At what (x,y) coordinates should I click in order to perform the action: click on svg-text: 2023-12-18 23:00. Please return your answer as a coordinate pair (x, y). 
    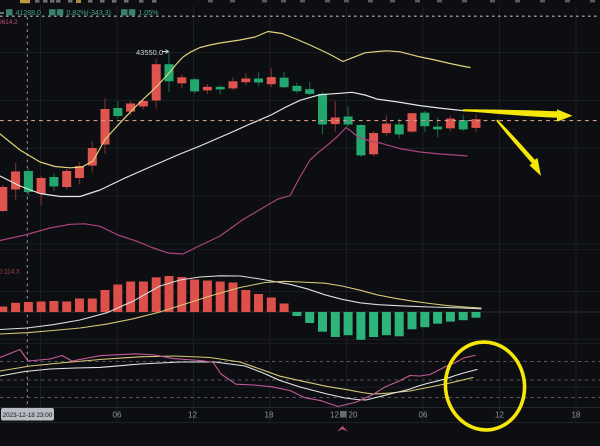
    Looking at the image, I should click on (28, 415).